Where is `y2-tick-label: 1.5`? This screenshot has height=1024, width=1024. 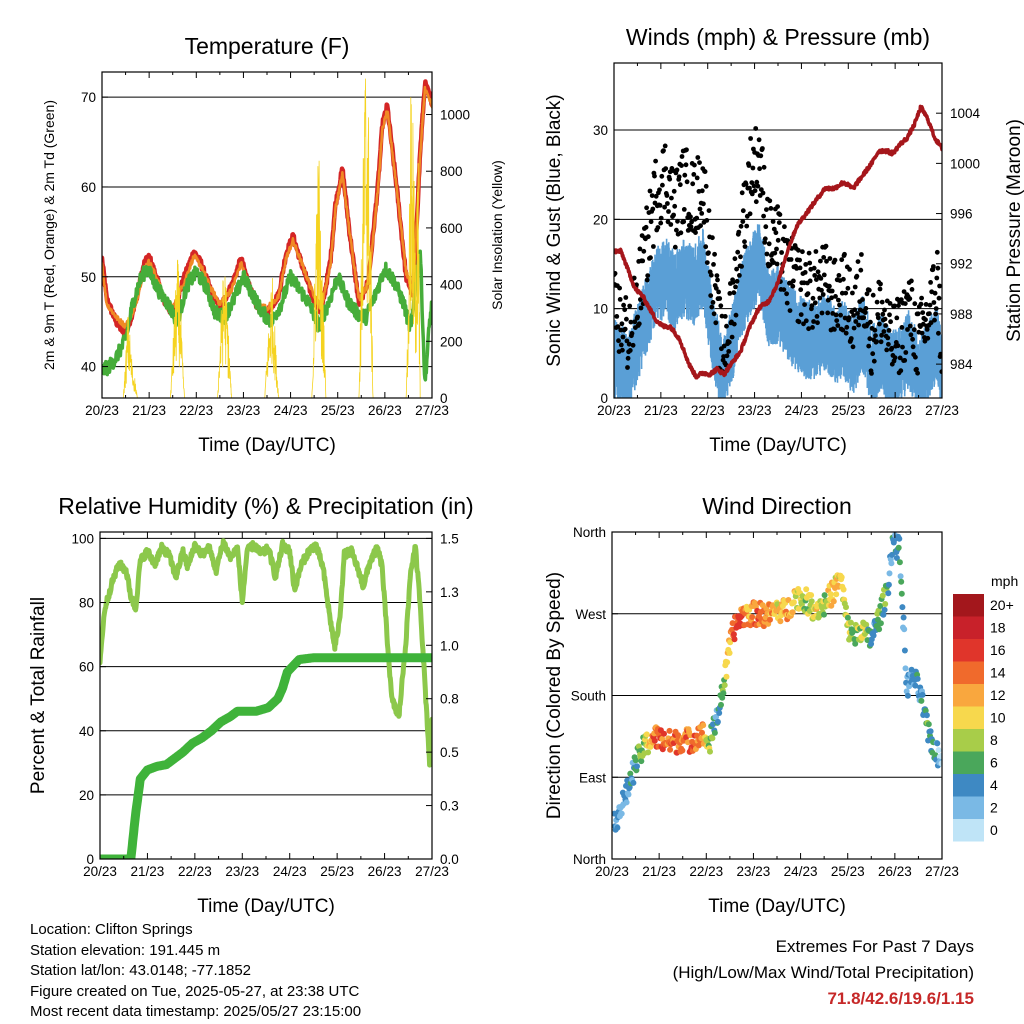
y2-tick-label: 1.5 is located at coordinates (449, 538).